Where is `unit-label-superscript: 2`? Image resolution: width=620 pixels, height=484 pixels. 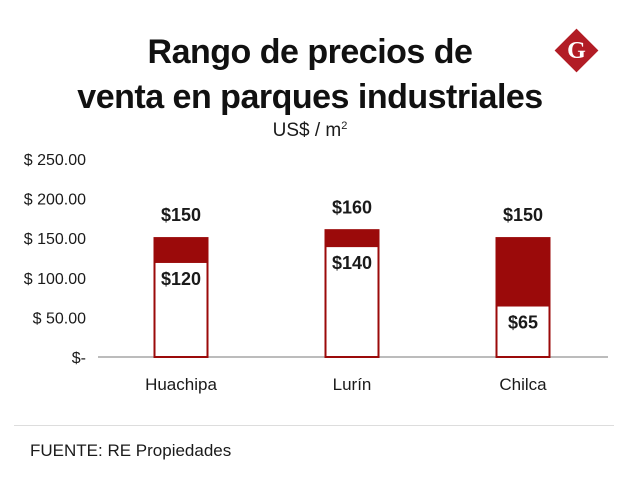
unit-label-superscript: 2 is located at coordinates (344, 126).